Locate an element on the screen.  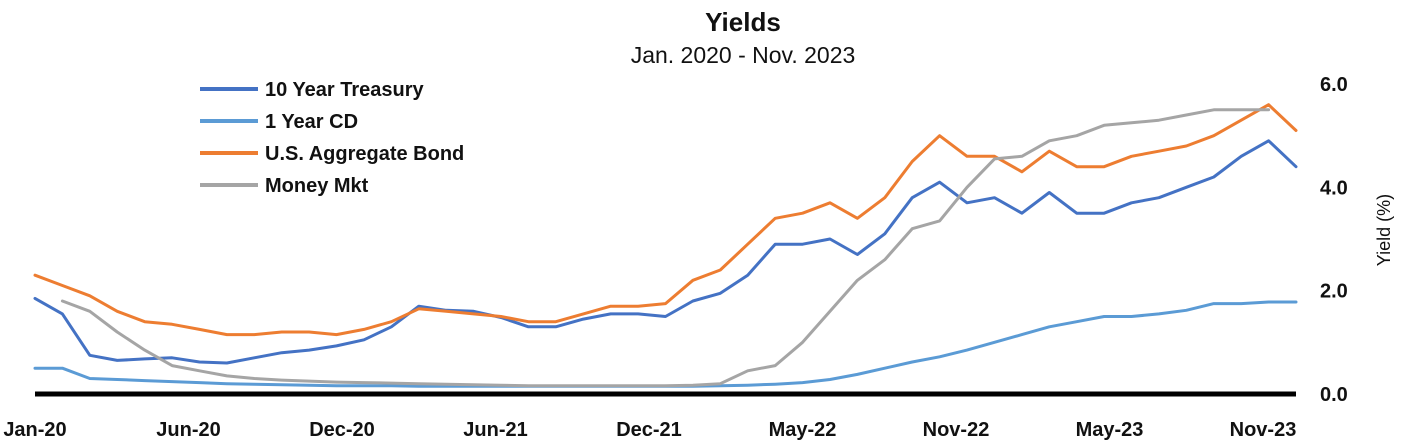
y-tick-label: 4.0 is located at coordinates (1334, 188).